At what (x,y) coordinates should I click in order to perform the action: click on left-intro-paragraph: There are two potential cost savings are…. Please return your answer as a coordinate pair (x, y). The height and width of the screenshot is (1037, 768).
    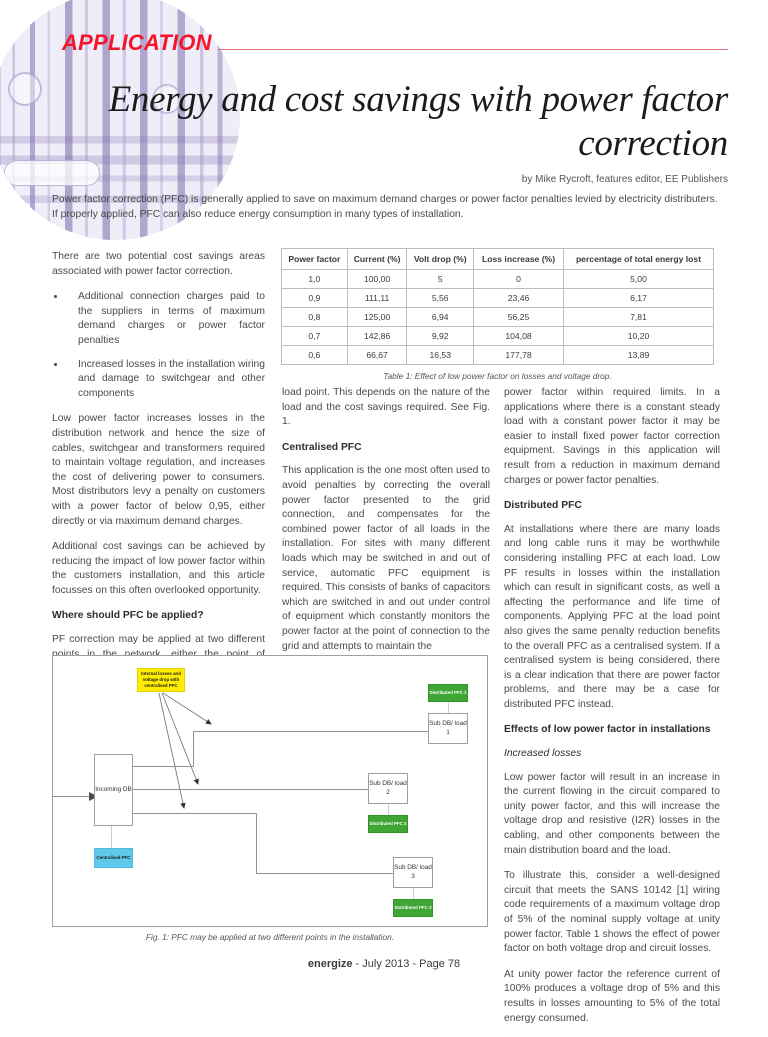
    Looking at the image, I should click on (158, 264).